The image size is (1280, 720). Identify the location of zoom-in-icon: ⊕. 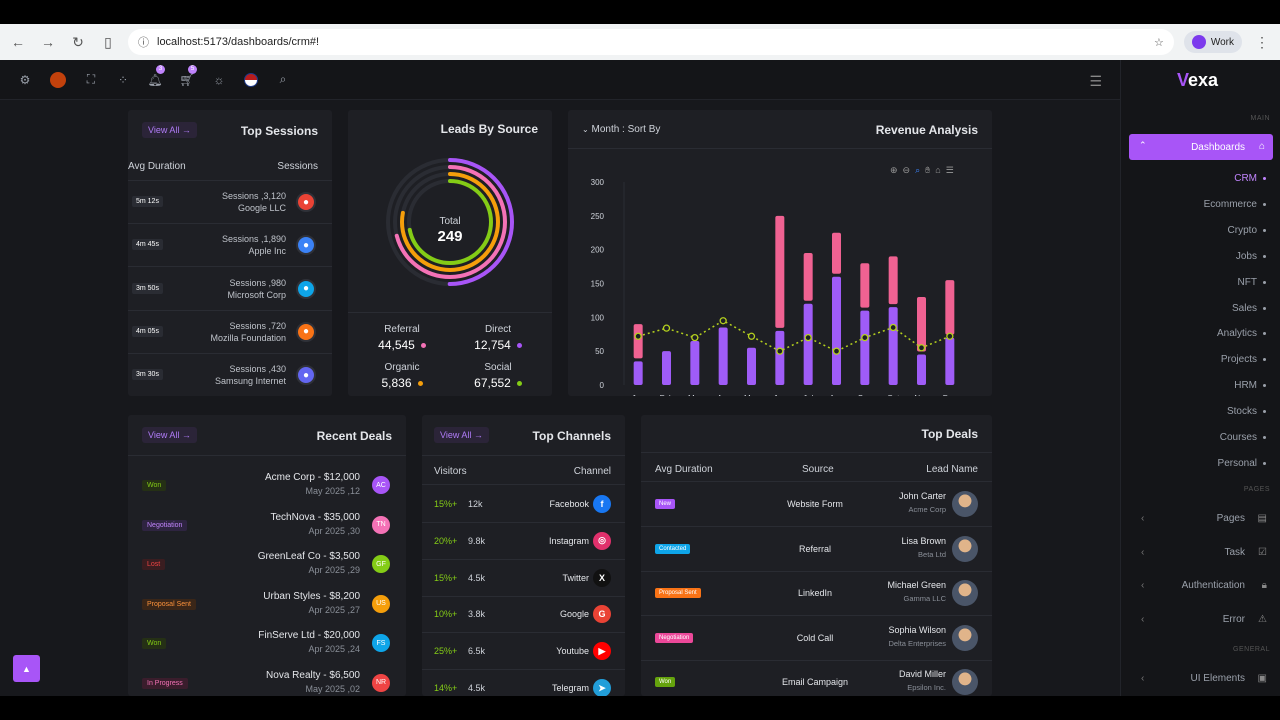
(894, 170).